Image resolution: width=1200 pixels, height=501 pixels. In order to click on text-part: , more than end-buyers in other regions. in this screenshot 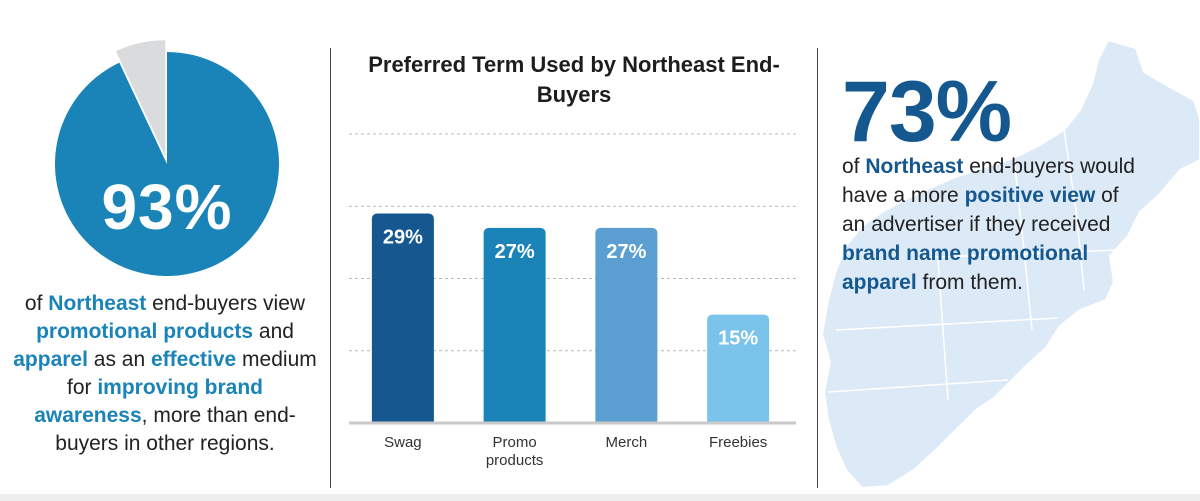, I will do `click(175, 429)`.